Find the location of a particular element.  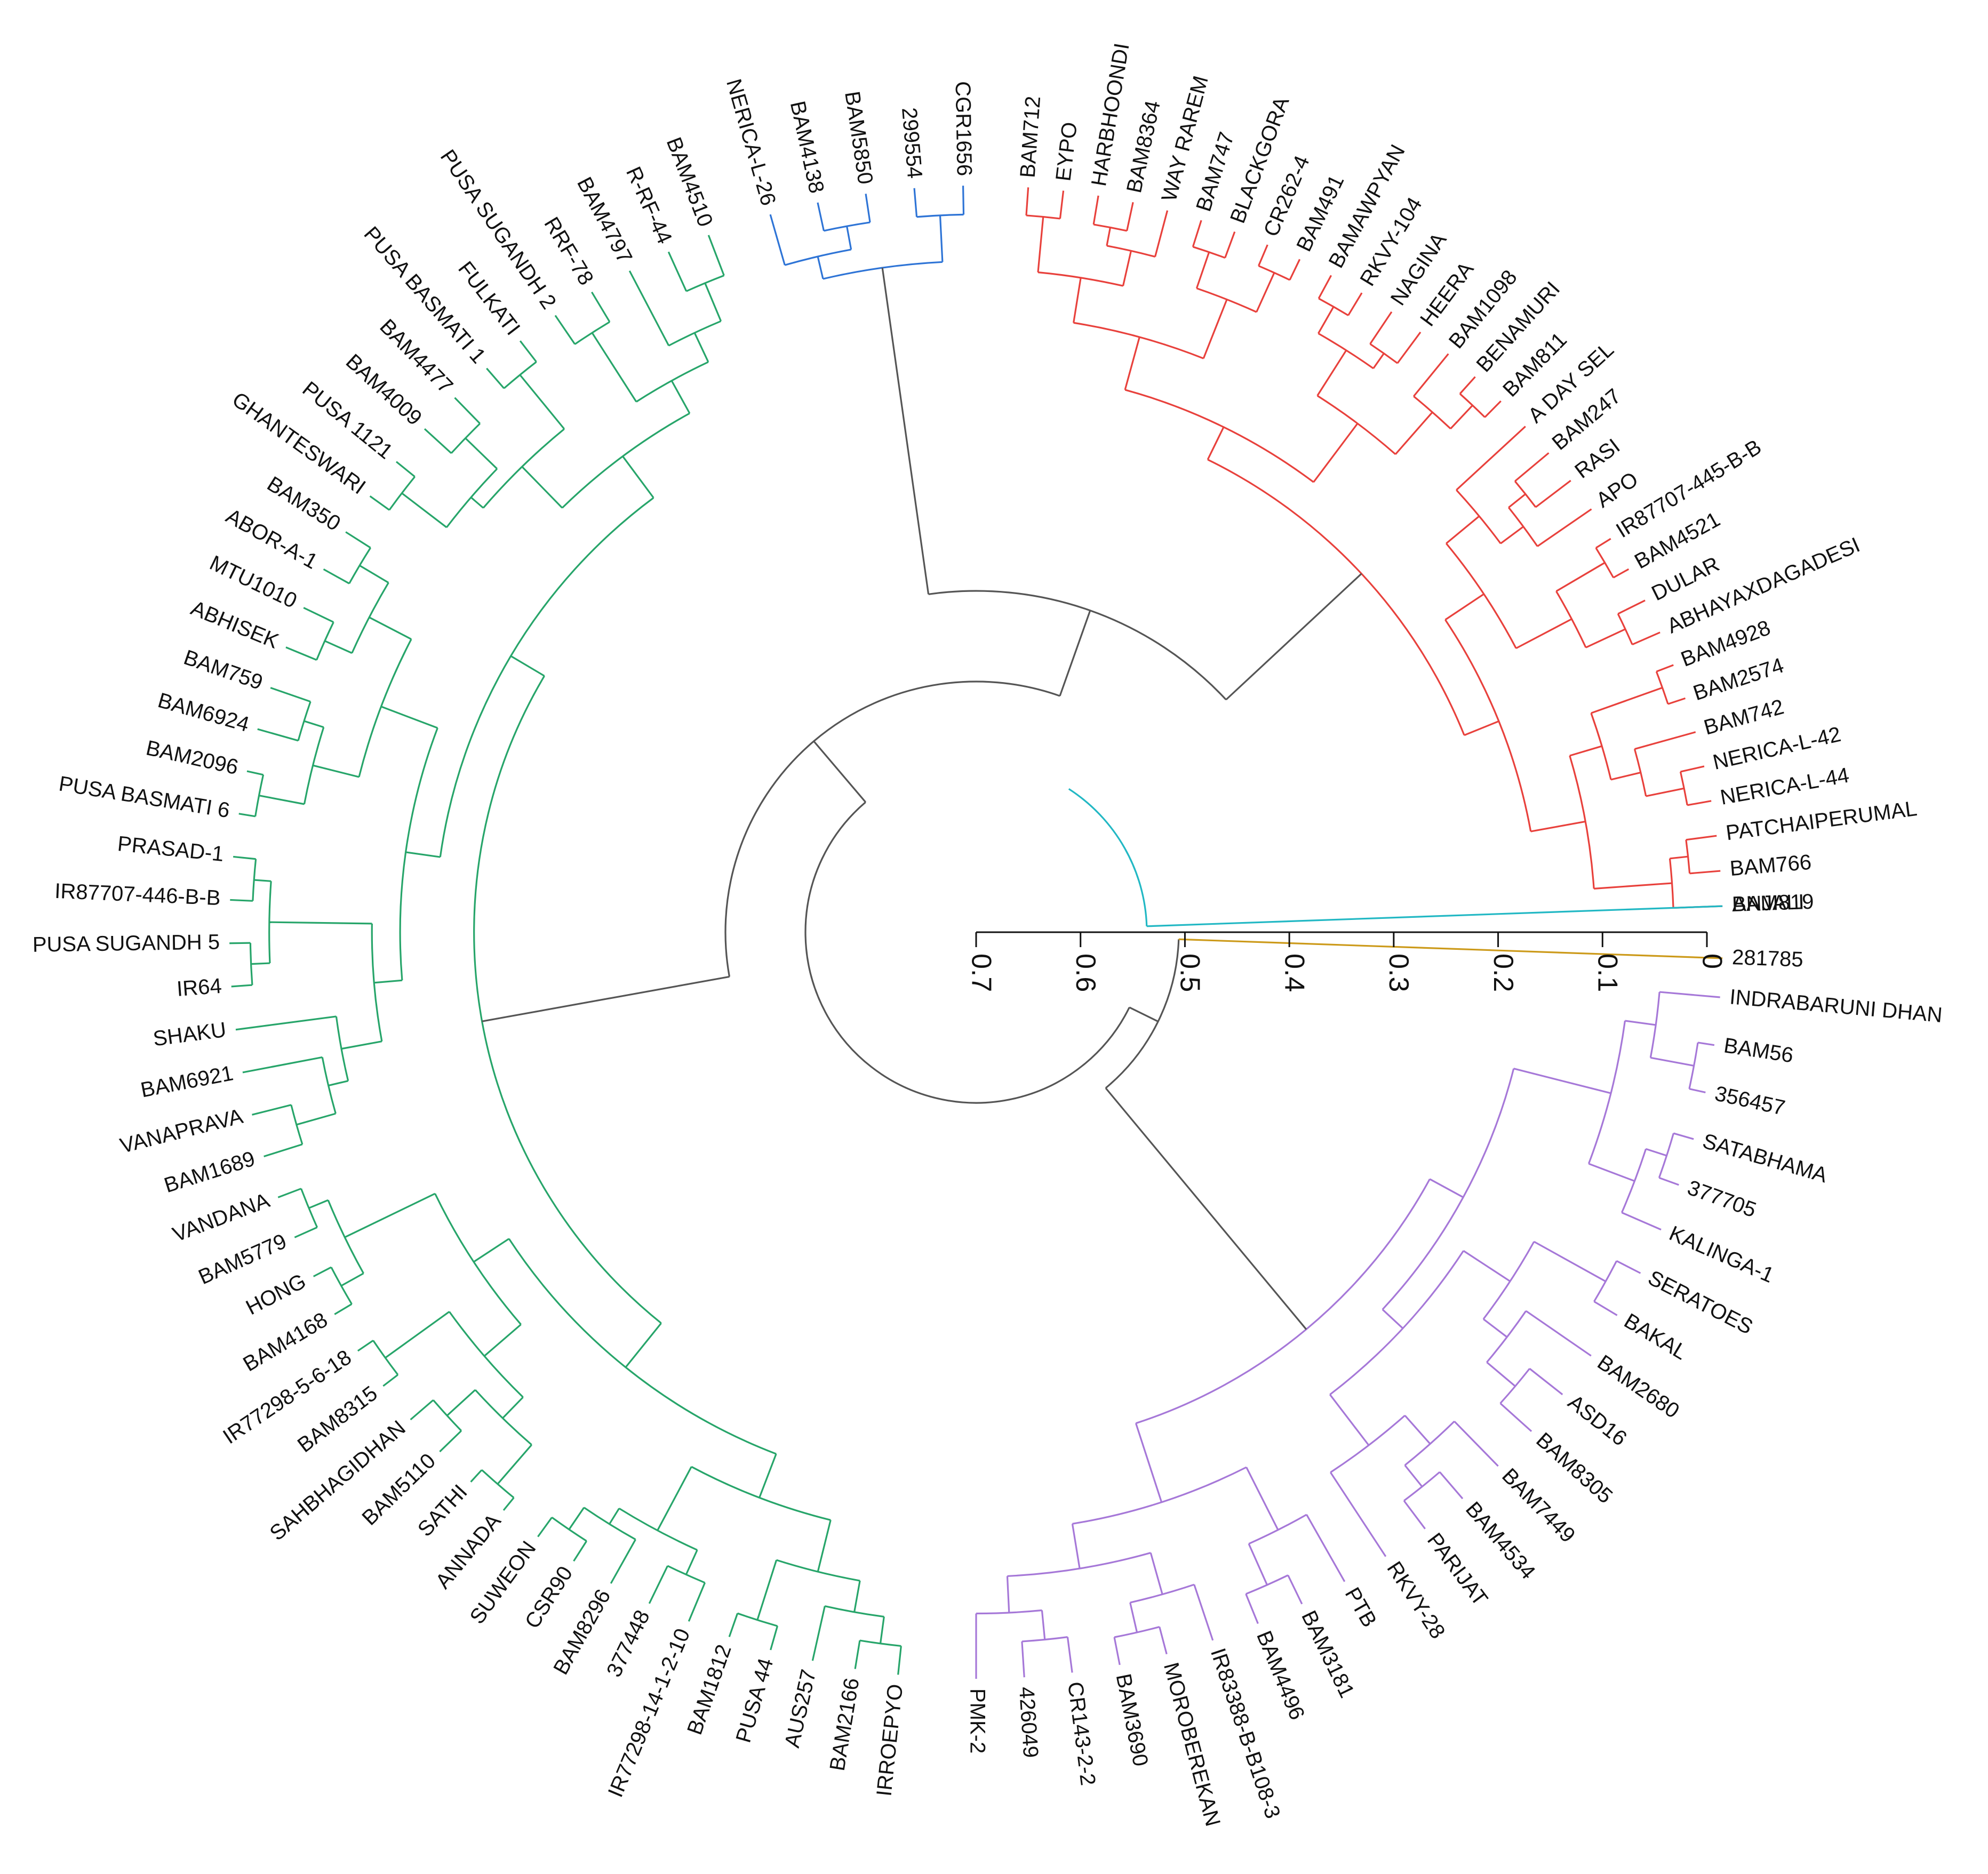

leaf-label-apo: APO is located at coordinates (1617, 490).